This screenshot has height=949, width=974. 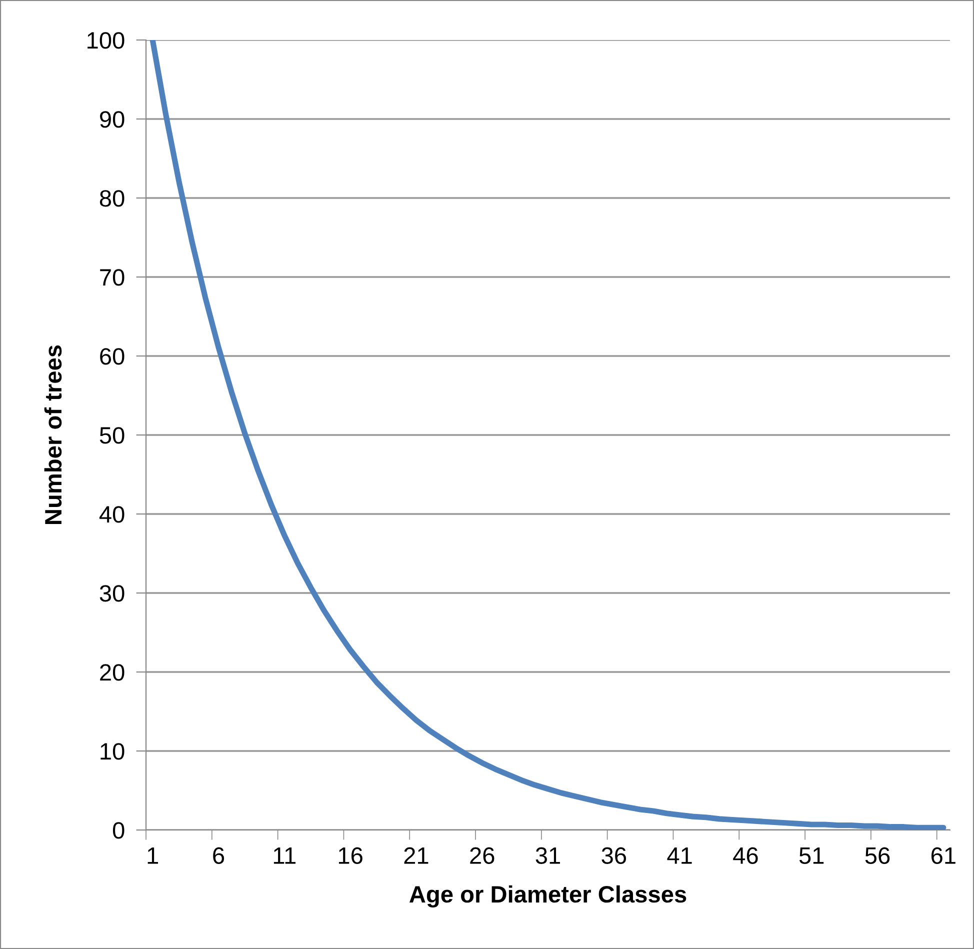 I want to click on x-tick-label: 51, so click(x=811, y=856).